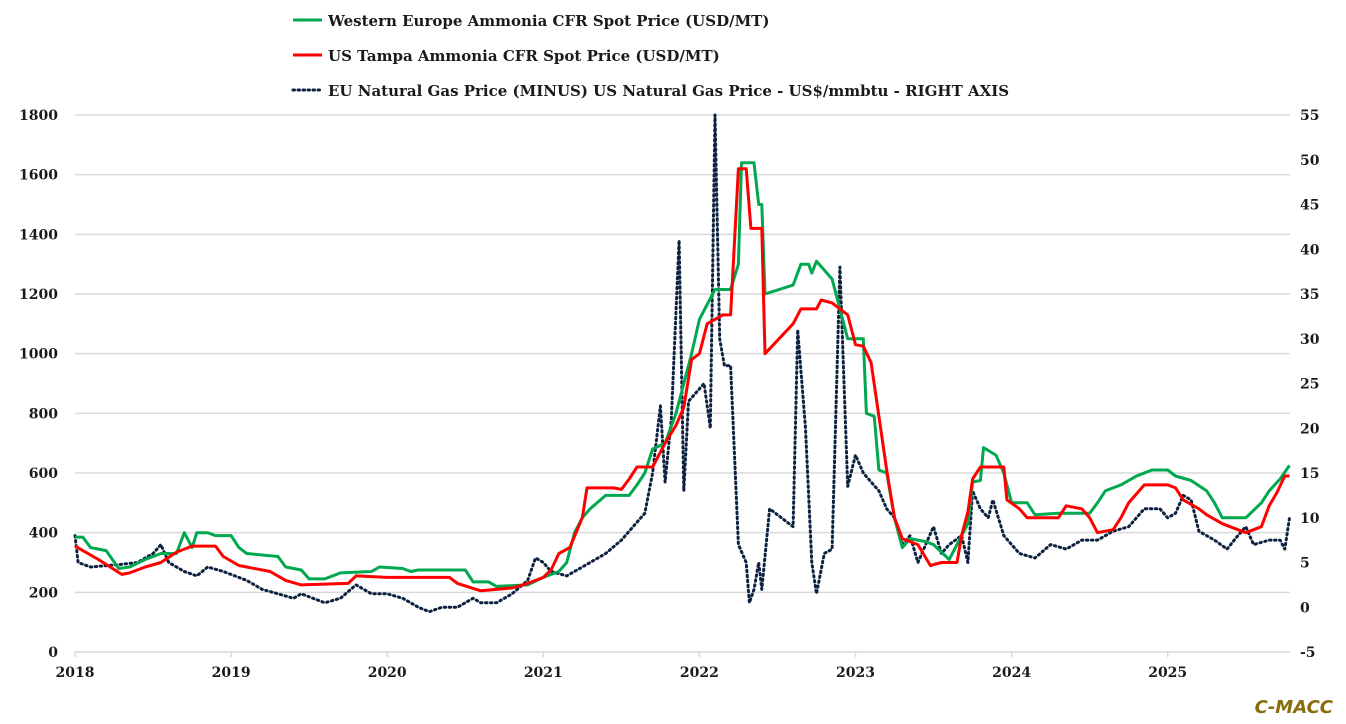  Describe the element at coordinates (231, 673) in the screenshot. I see `x-tick-label: 2019` at that location.